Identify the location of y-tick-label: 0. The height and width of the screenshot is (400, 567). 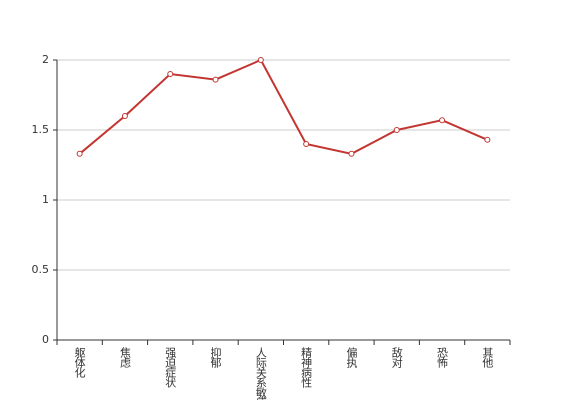
(45, 339).